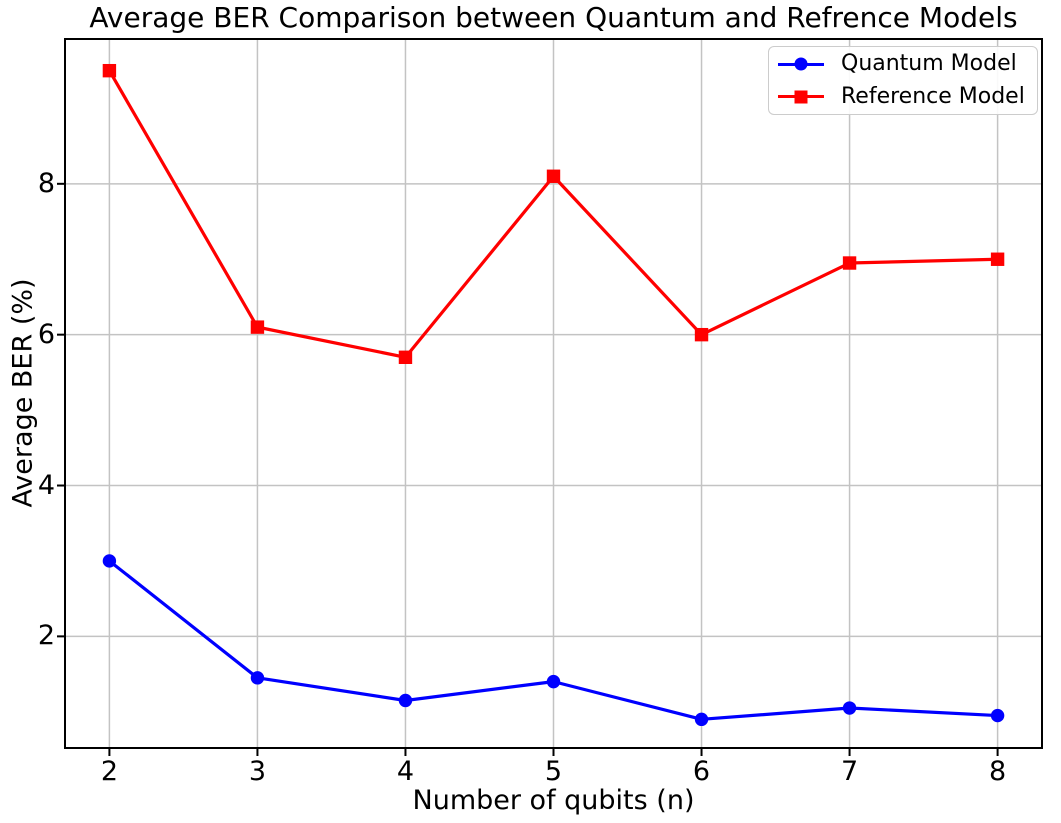  I want to click on y-tick-label: 4, so click(46, 485).